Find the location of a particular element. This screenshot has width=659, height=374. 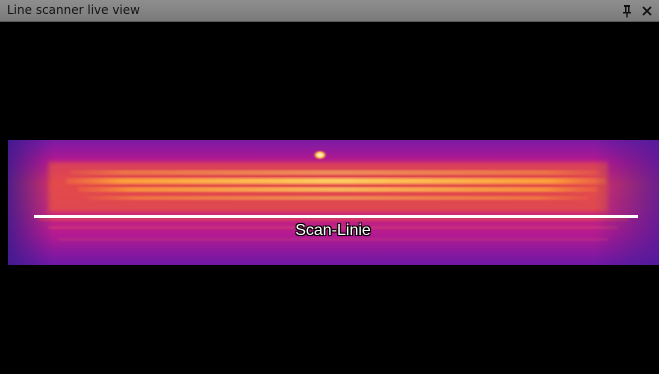

pin-button is located at coordinates (627, 11).